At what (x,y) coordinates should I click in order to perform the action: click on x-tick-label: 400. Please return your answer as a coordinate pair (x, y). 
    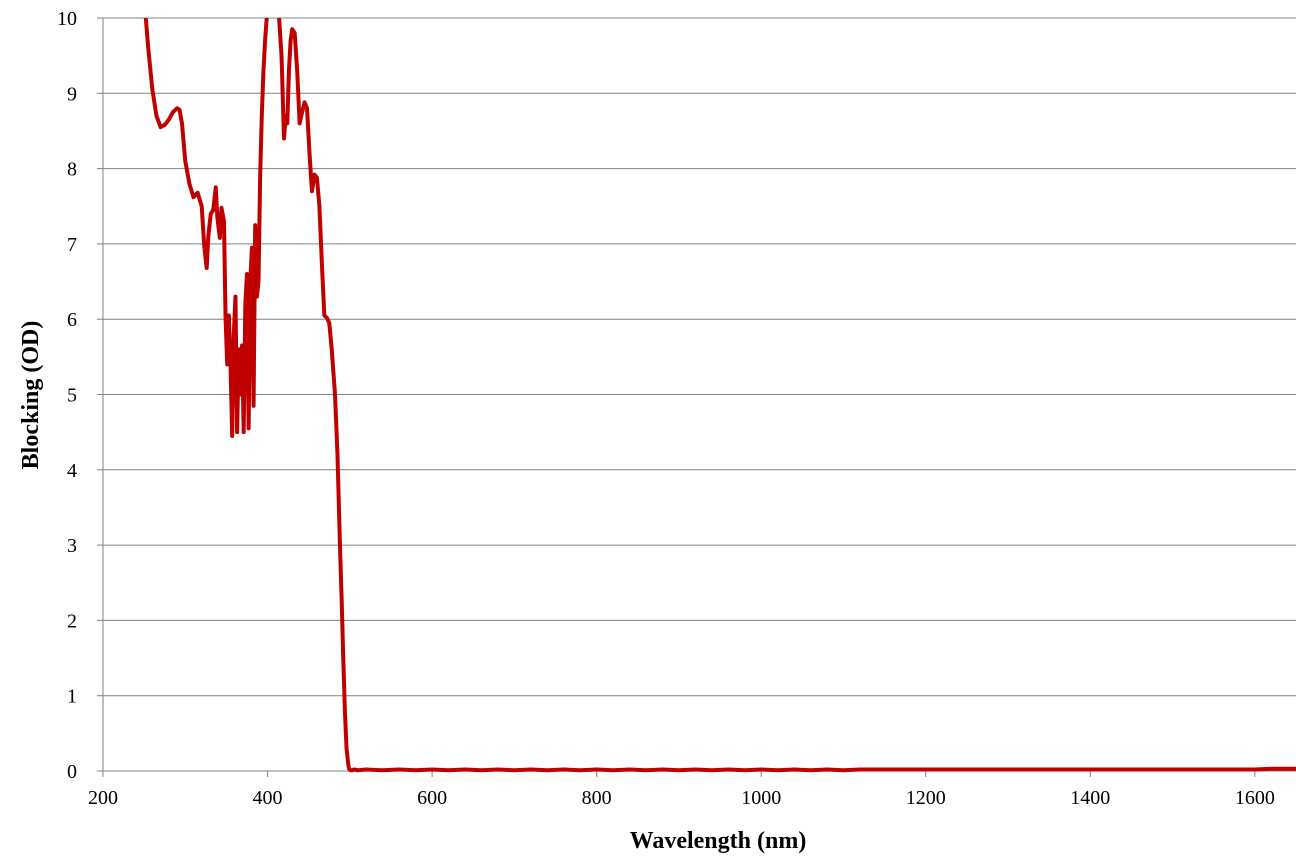
    Looking at the image, I should click on (268, 798).